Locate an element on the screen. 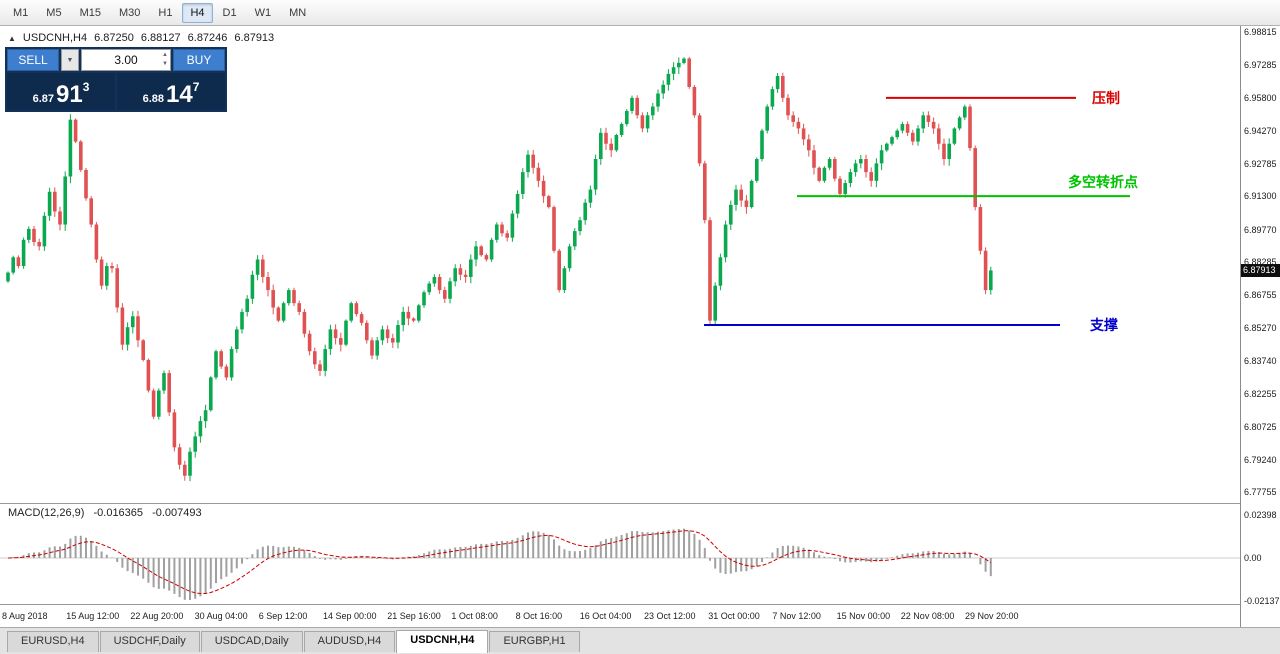  macd-indicator-label: MACD(12,26,9) -0.016365 -0.007493 is located at coordinates (108, 513).